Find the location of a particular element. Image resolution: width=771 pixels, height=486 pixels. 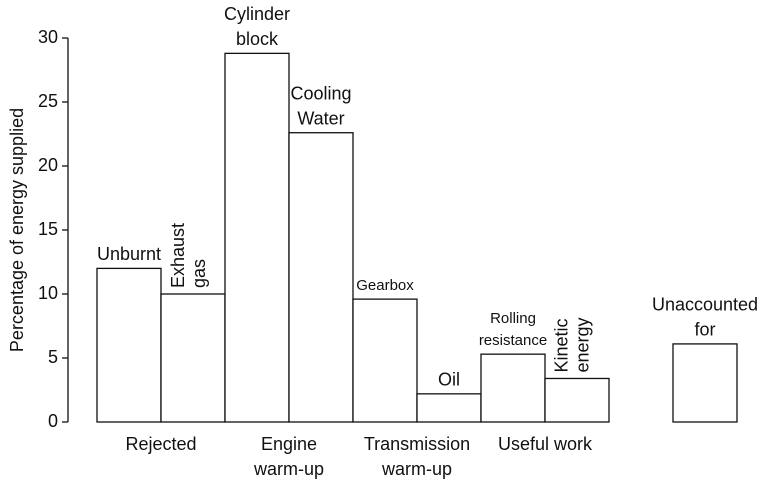

bar-label: Rolling is located at coordinates (513, 318).